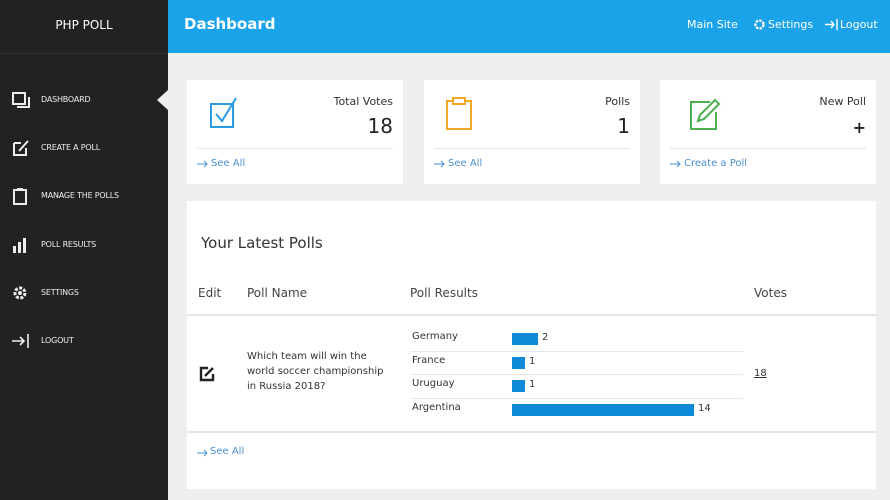 Image resolution: width=890 pixels, height=500 pixels. I want to click on header-link: Logout, so click(859, 24).